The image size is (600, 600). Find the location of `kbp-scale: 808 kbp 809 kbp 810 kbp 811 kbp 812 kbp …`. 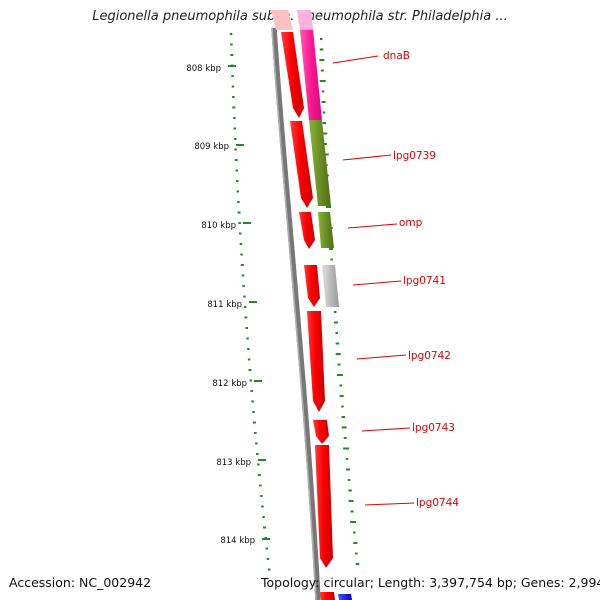

kbp-scale: 808 kbp 809 kbp 810 kbp 811 kbp 812 kbp … is located at coordinates (228, 305).